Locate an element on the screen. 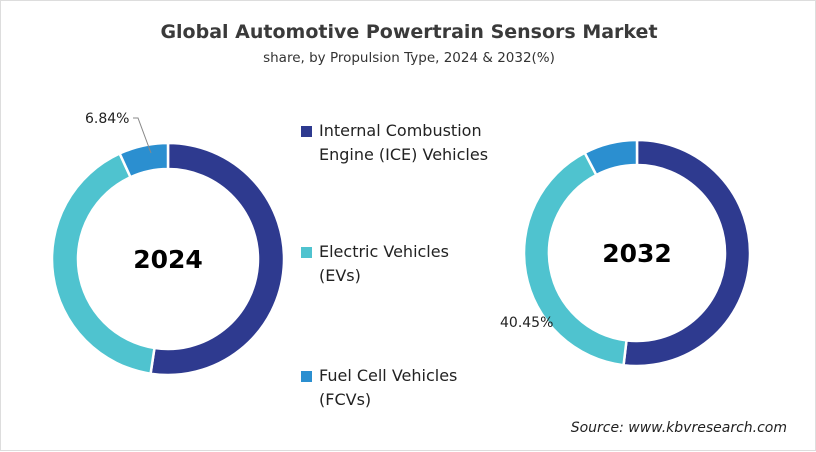 The width and height of the screenshot is (816, 452). source-note: Source: www.kbvresearch.com is located at coordinates (678, 428).